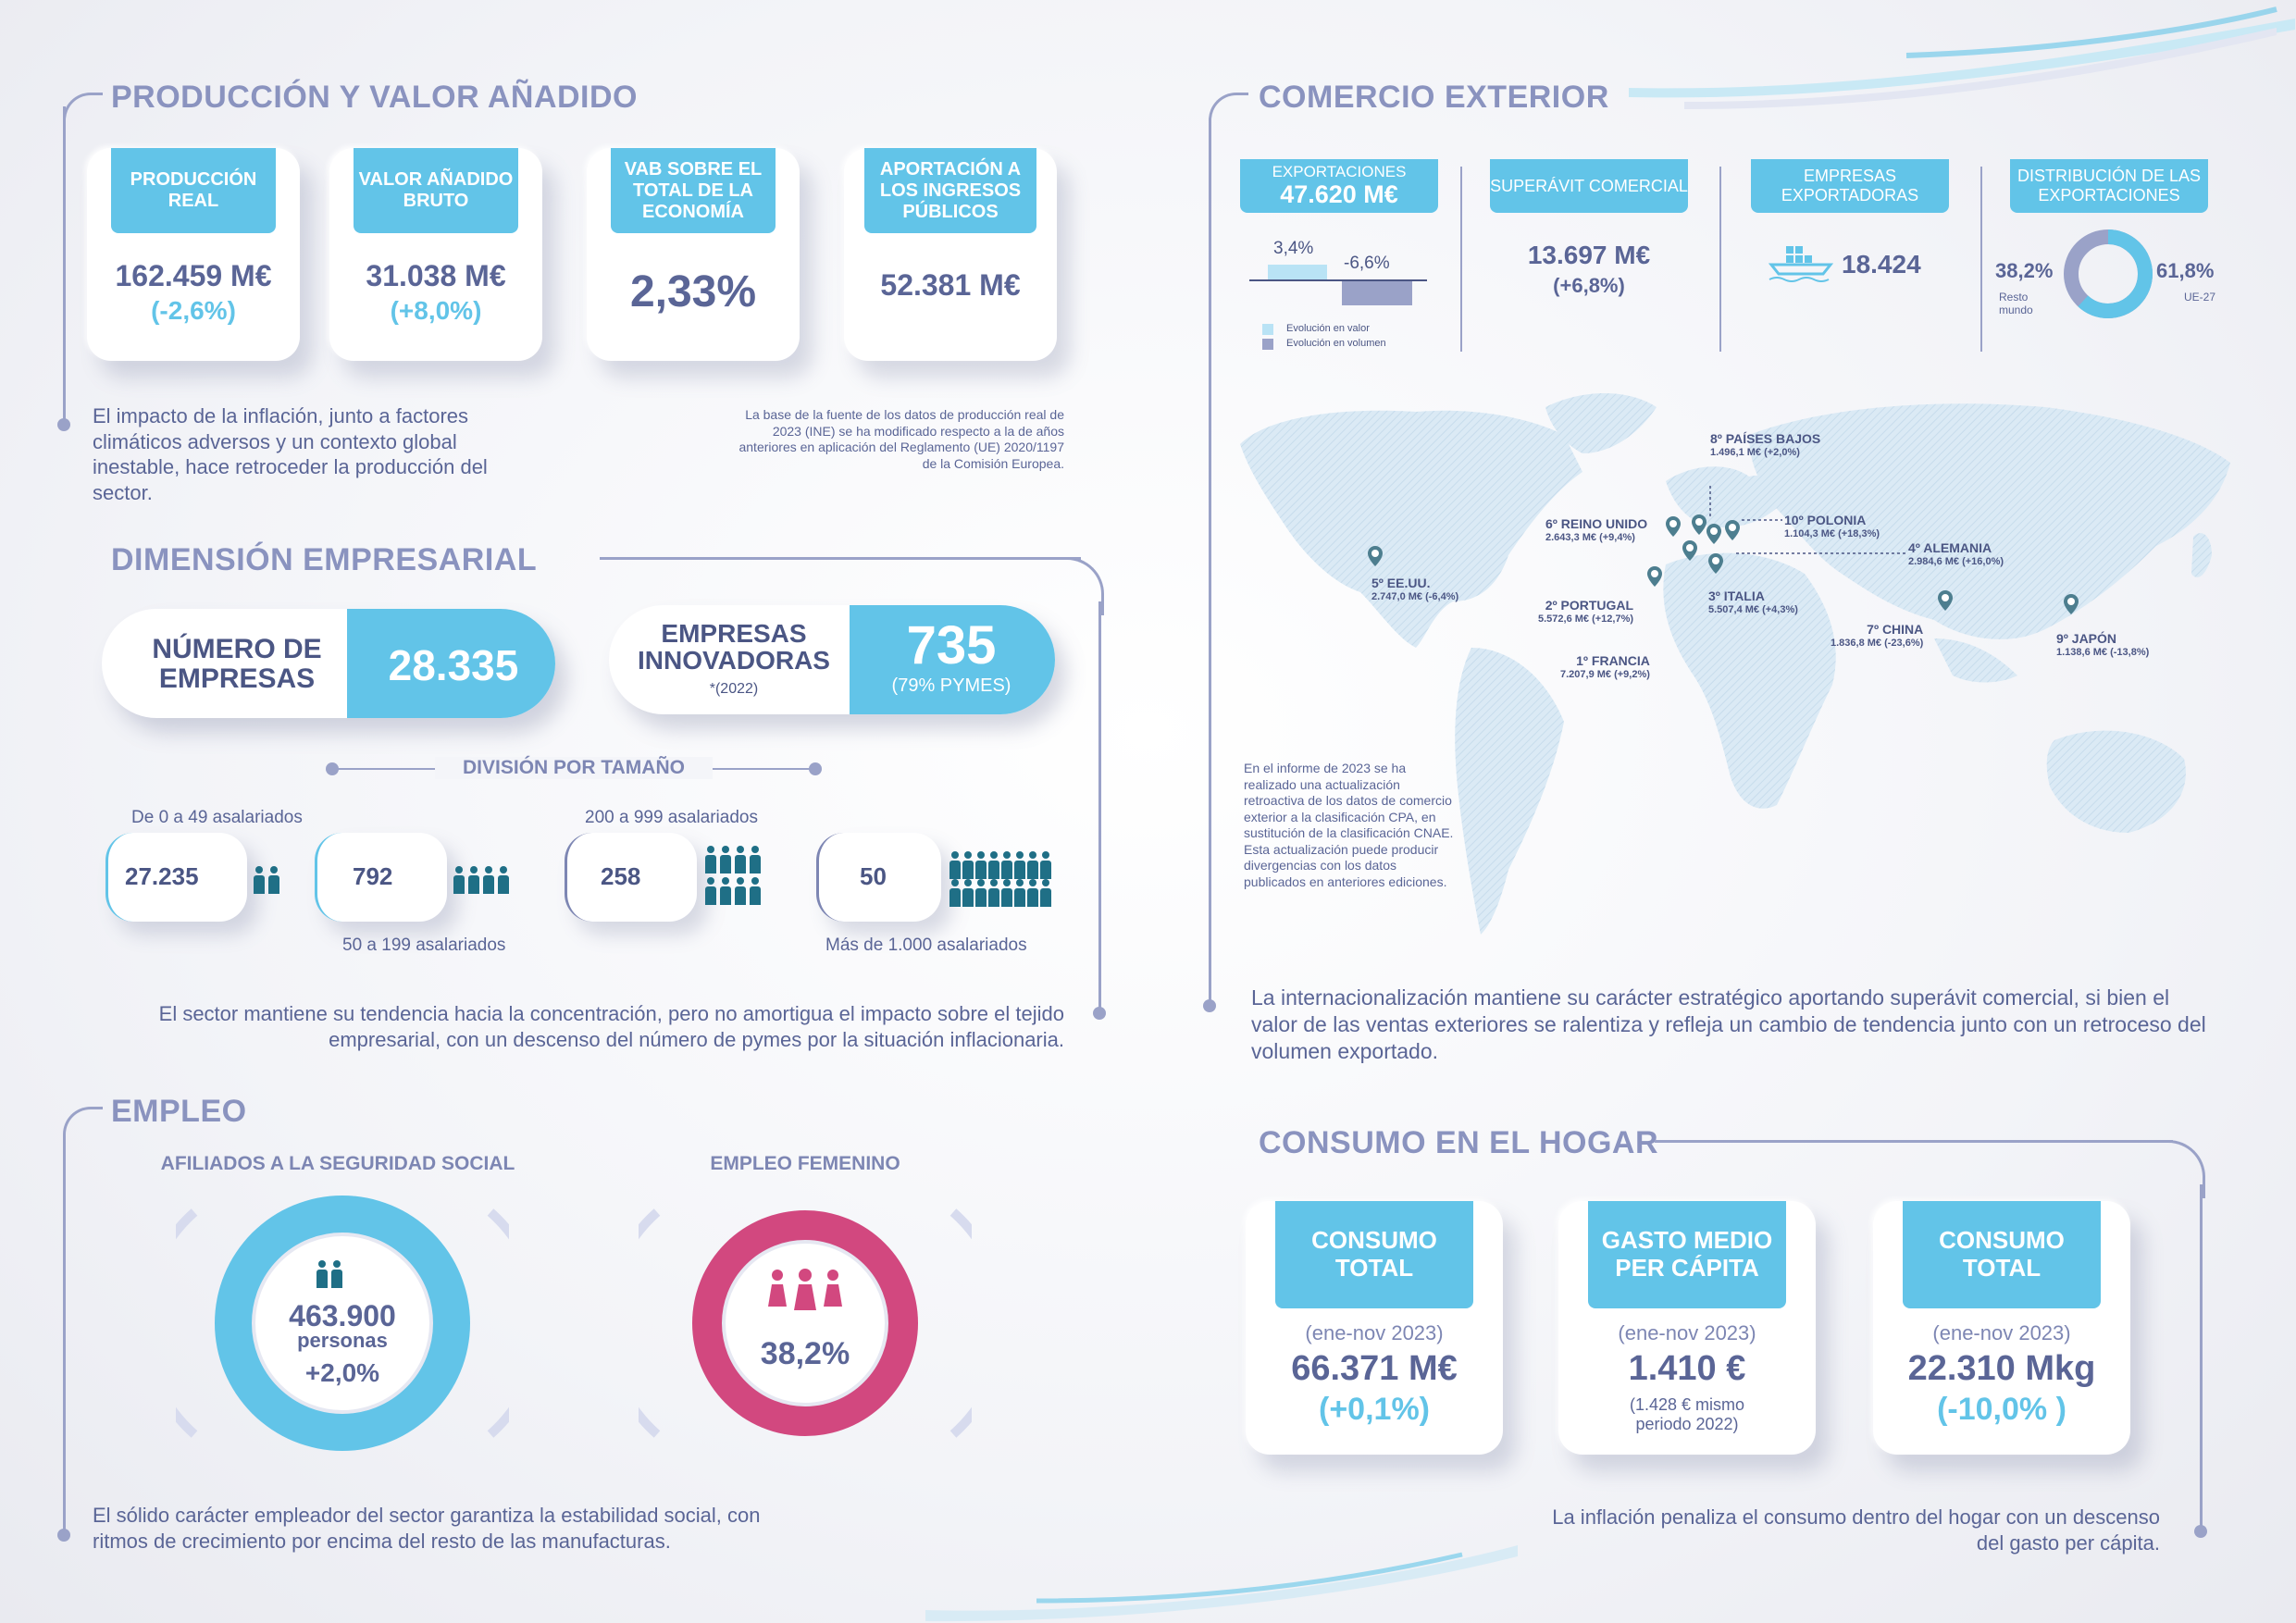  Describe the element at coordinates (805, 1289) in the screenshot. I see `women-icon` at that location.